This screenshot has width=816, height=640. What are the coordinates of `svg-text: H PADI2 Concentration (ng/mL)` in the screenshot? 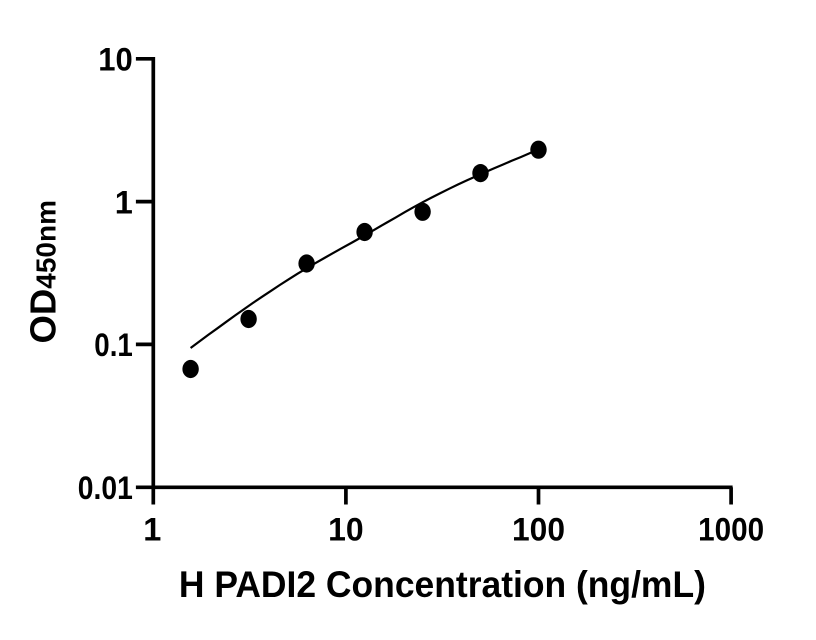 It's located at (442, 584).